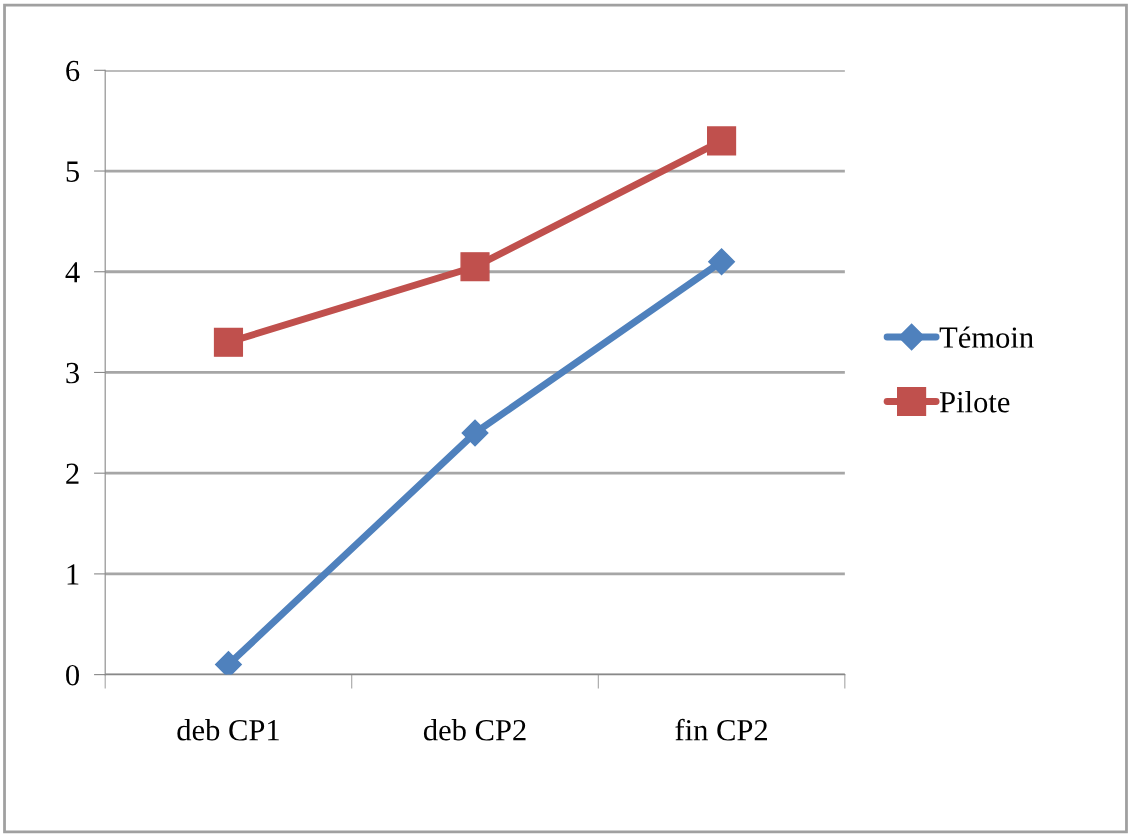  Describe the element at coordinates (72, 171) in the screenshot. I see `y-tick-label: 5` at that location.